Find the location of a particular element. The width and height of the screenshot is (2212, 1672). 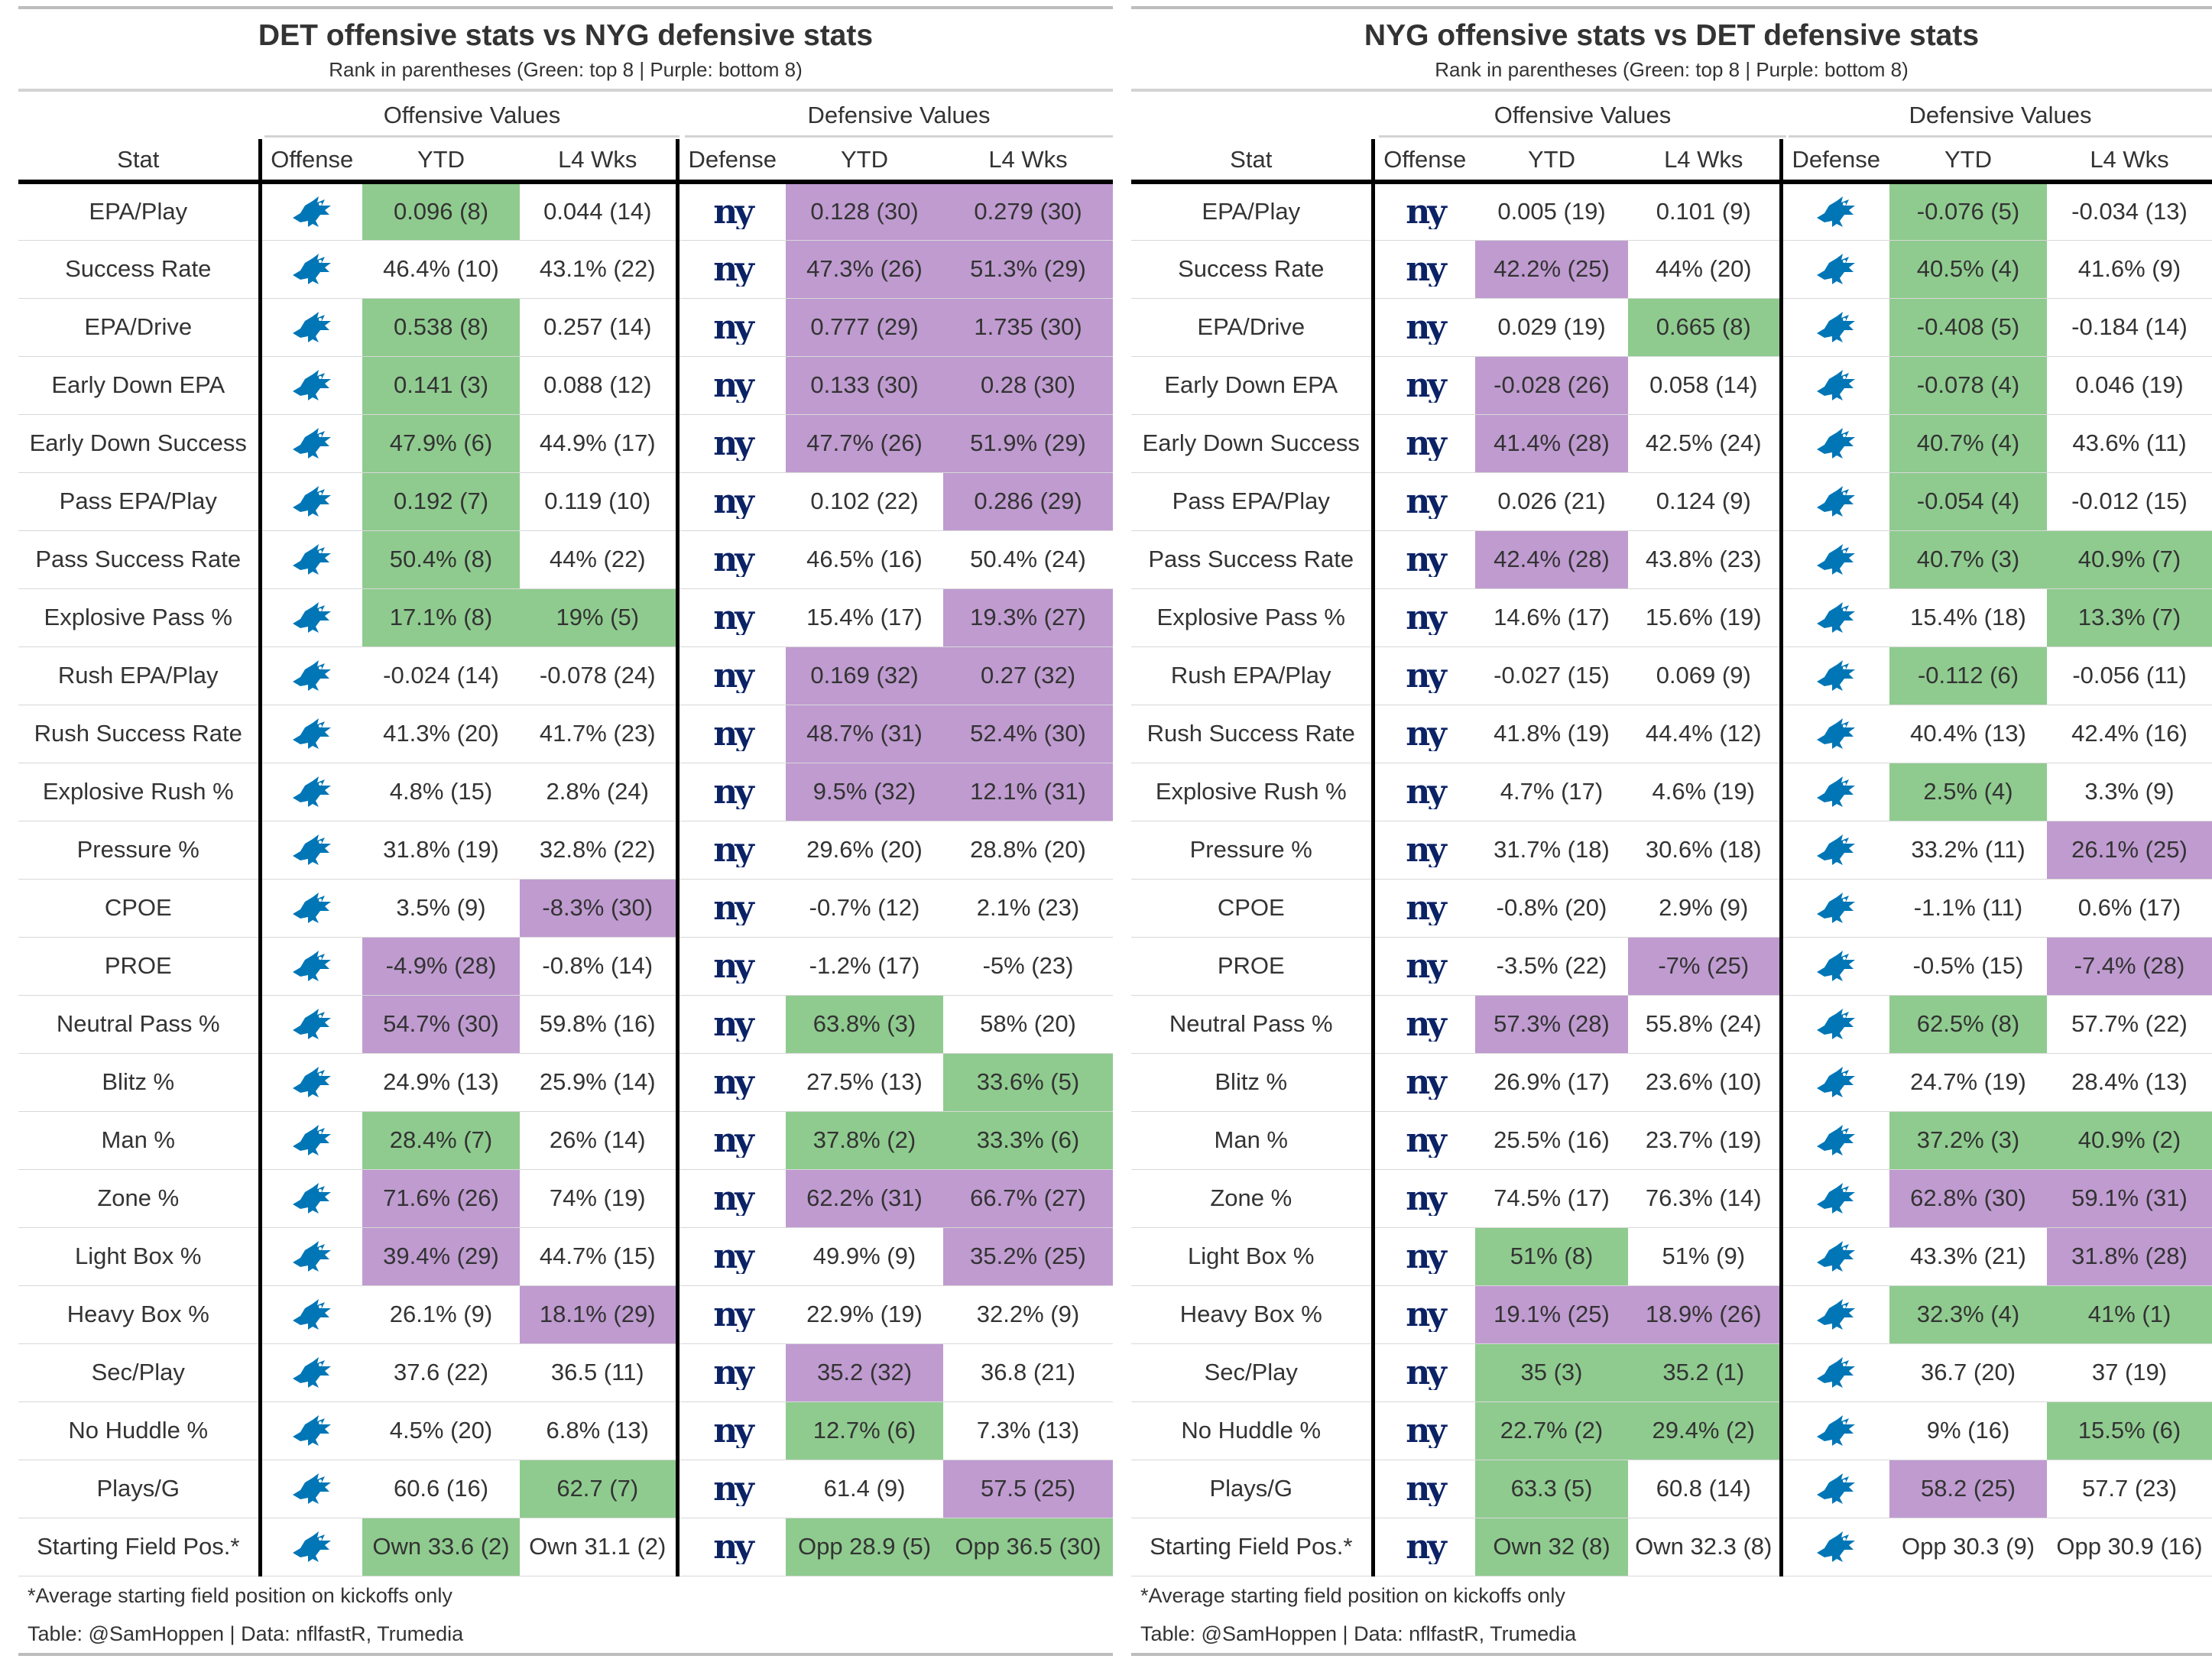

stat-label: Rush EPA/Play is located at coordinates (1252, 675).